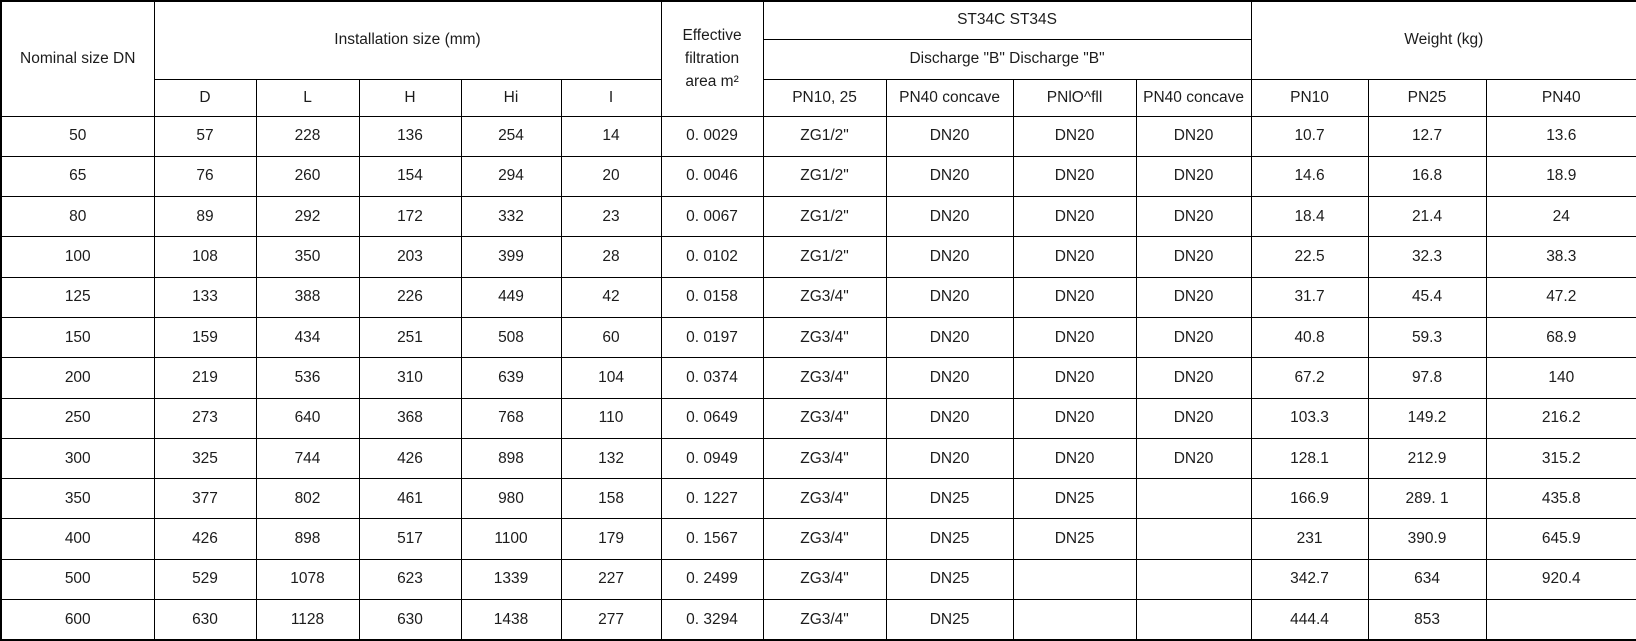 Image resolution: width=1636 pixels, height=641 pixels. I want to click on table-cell: 227, so click(611, 579).